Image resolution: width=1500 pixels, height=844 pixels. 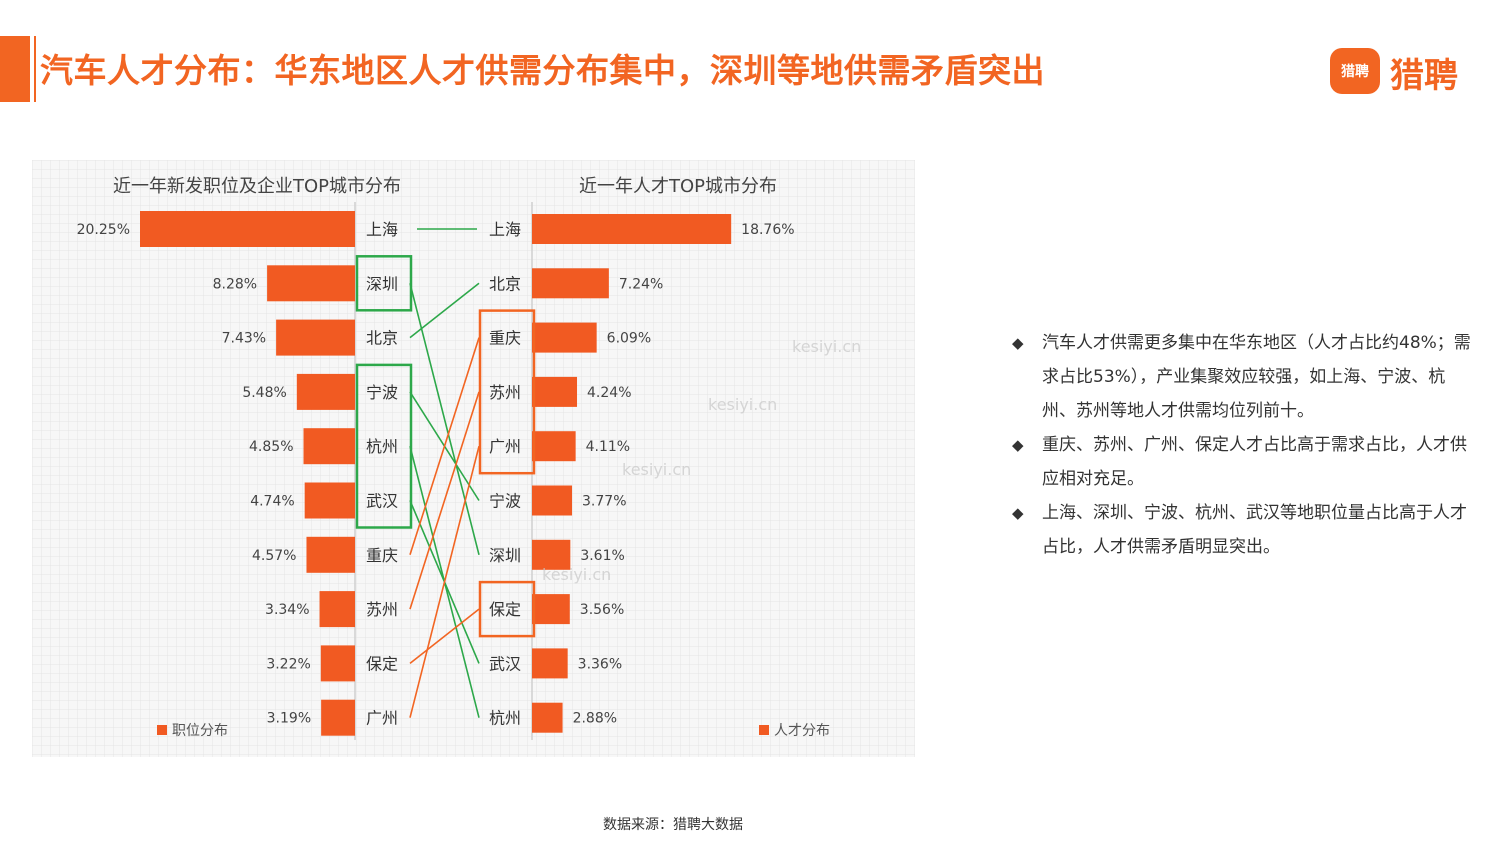 I want to click on left-bar-label: 20.25%, so click(x=103, y=230).